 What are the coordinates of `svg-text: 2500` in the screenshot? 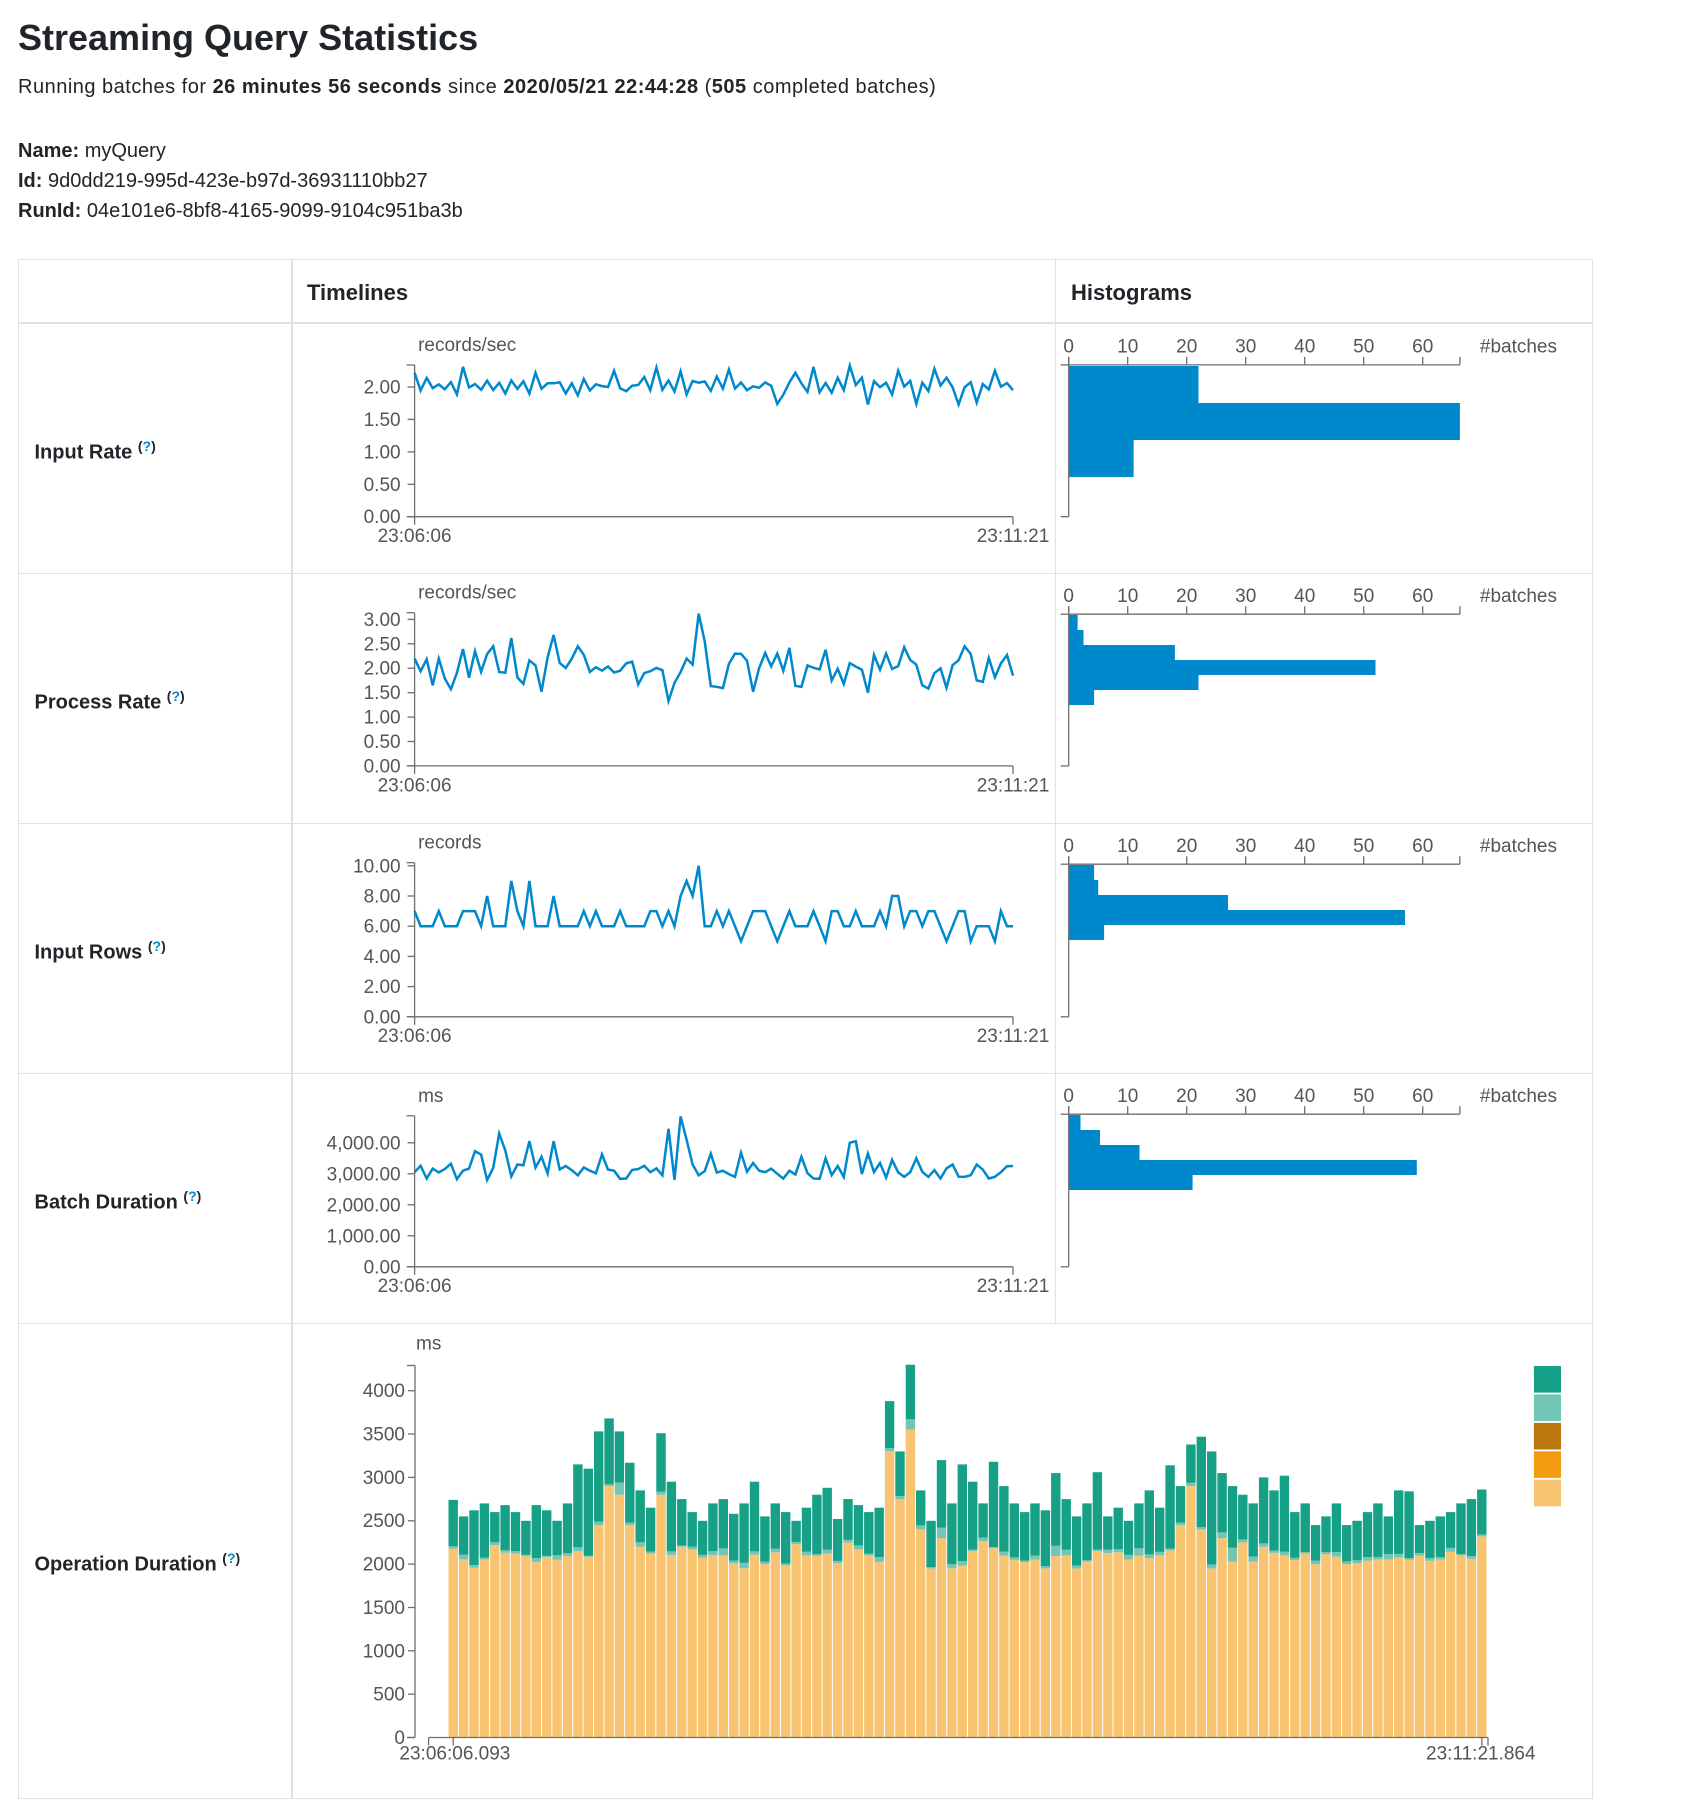 It's located at (384, 1521).